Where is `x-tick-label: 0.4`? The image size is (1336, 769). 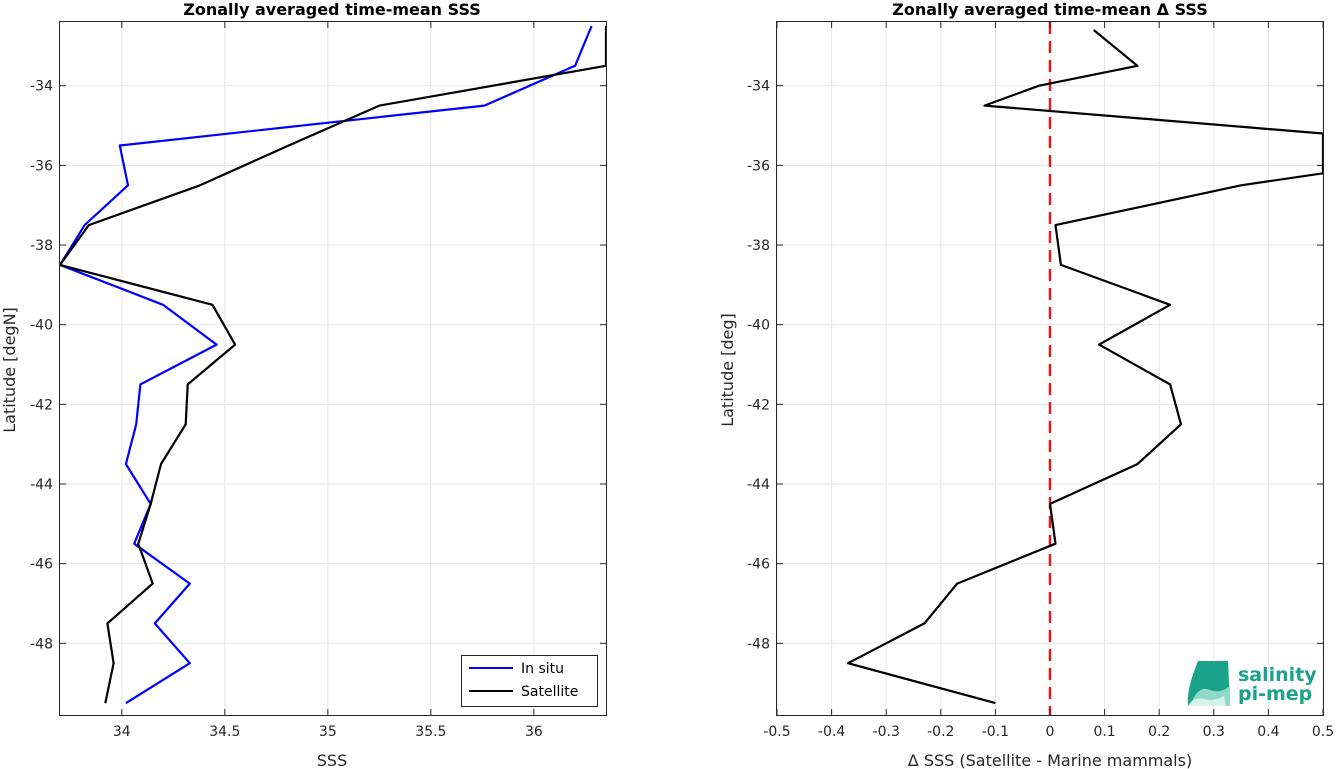
x-tick-label: 0.4 is located at coordinates (1268, 732).